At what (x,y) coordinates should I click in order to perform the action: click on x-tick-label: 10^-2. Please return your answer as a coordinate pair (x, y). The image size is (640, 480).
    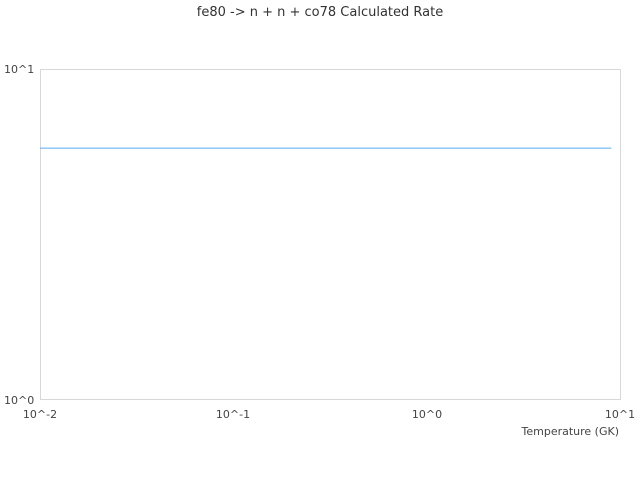
    Looking at the image, I should click on (40, 414).